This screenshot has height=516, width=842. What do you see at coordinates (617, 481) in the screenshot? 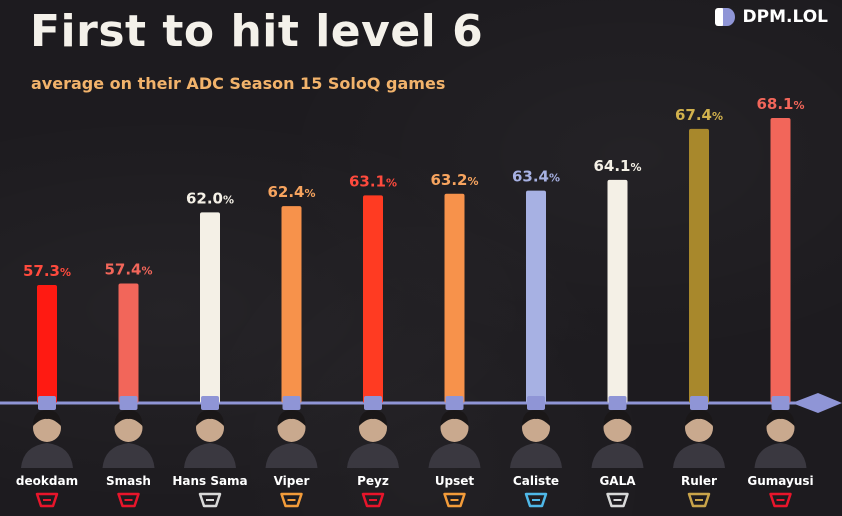
I see `tick-label: GALA` at bounding box center [617, 481].